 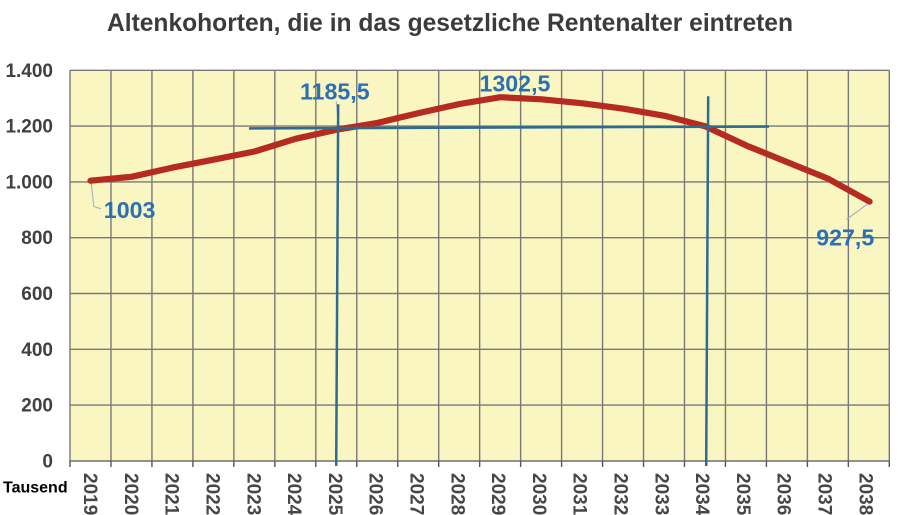 What do you see at coordinates (29, 71) in the screenshot?
I see `svg-text: 1.400` at bounding box center [29, 71].